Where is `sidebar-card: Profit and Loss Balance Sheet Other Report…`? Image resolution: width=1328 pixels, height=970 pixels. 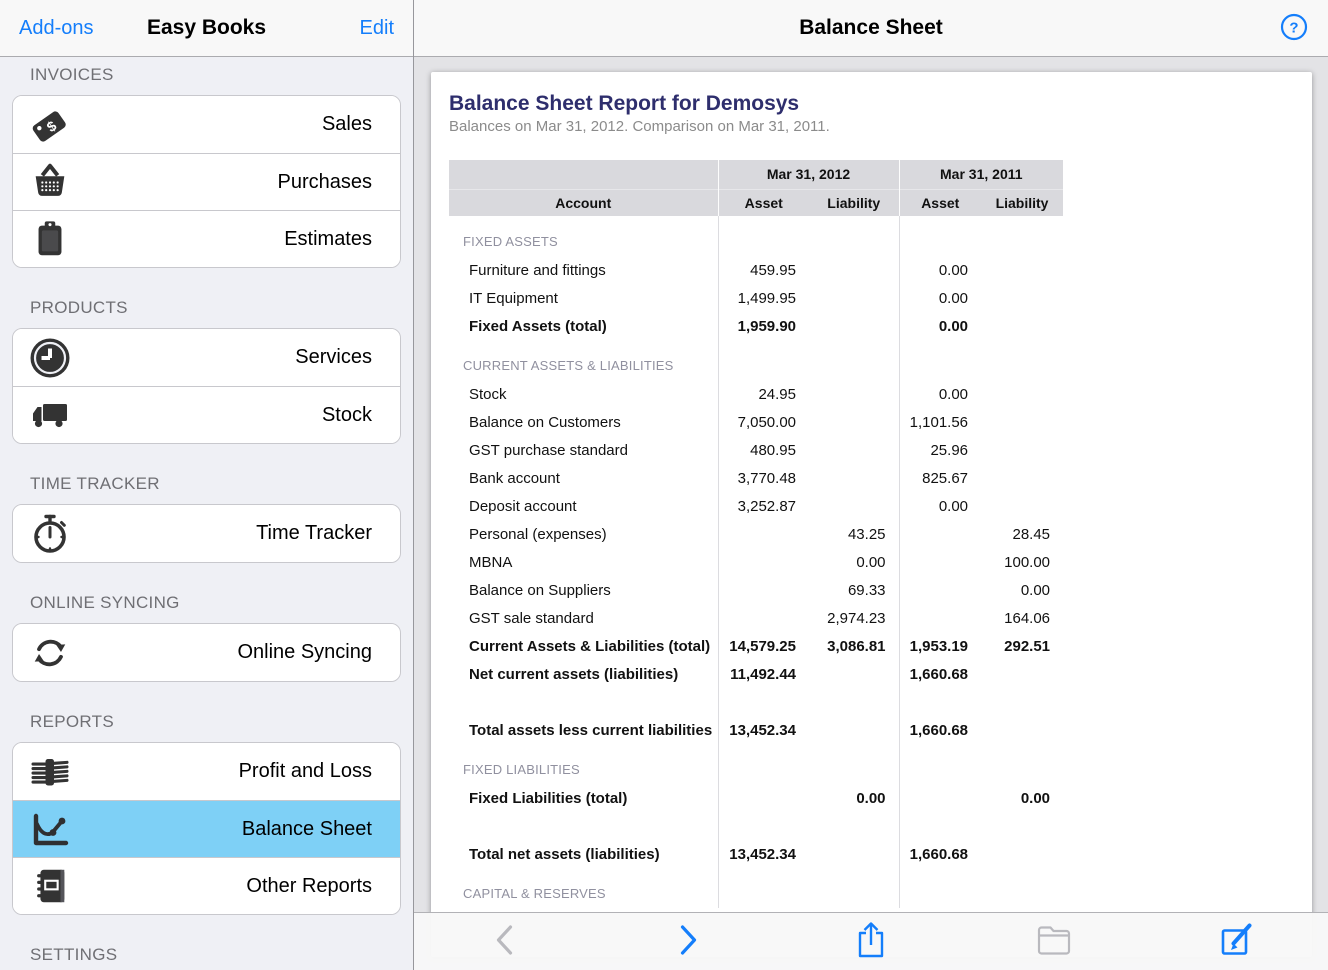 sidebar-card: Profit and Loss Balance Sheet Other Report… is located at coordinates (206, 828).